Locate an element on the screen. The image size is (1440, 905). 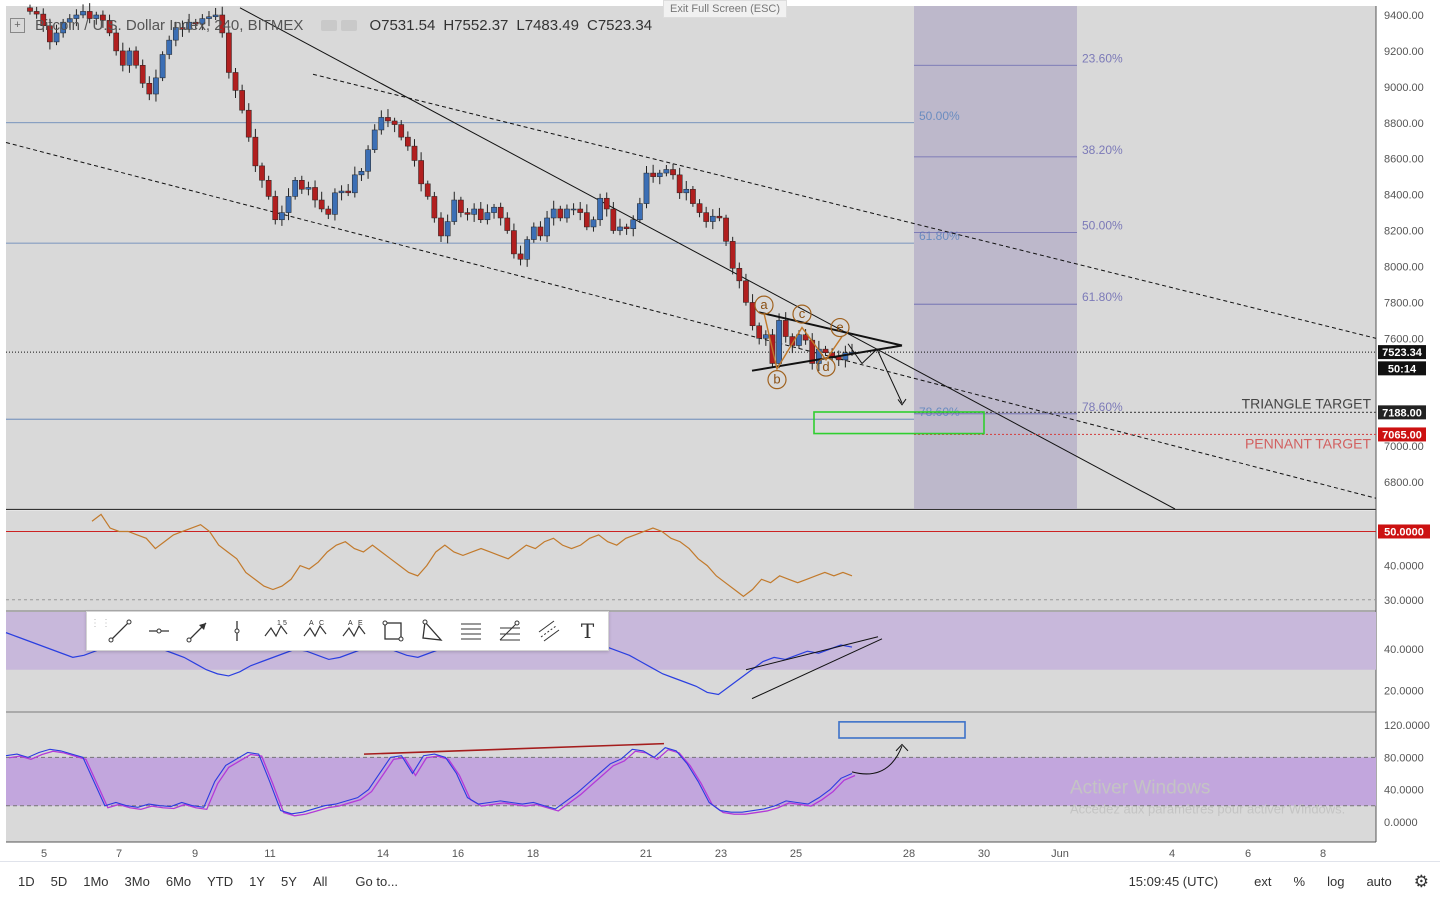
arrow-icon is located at coordinates (196, 632).